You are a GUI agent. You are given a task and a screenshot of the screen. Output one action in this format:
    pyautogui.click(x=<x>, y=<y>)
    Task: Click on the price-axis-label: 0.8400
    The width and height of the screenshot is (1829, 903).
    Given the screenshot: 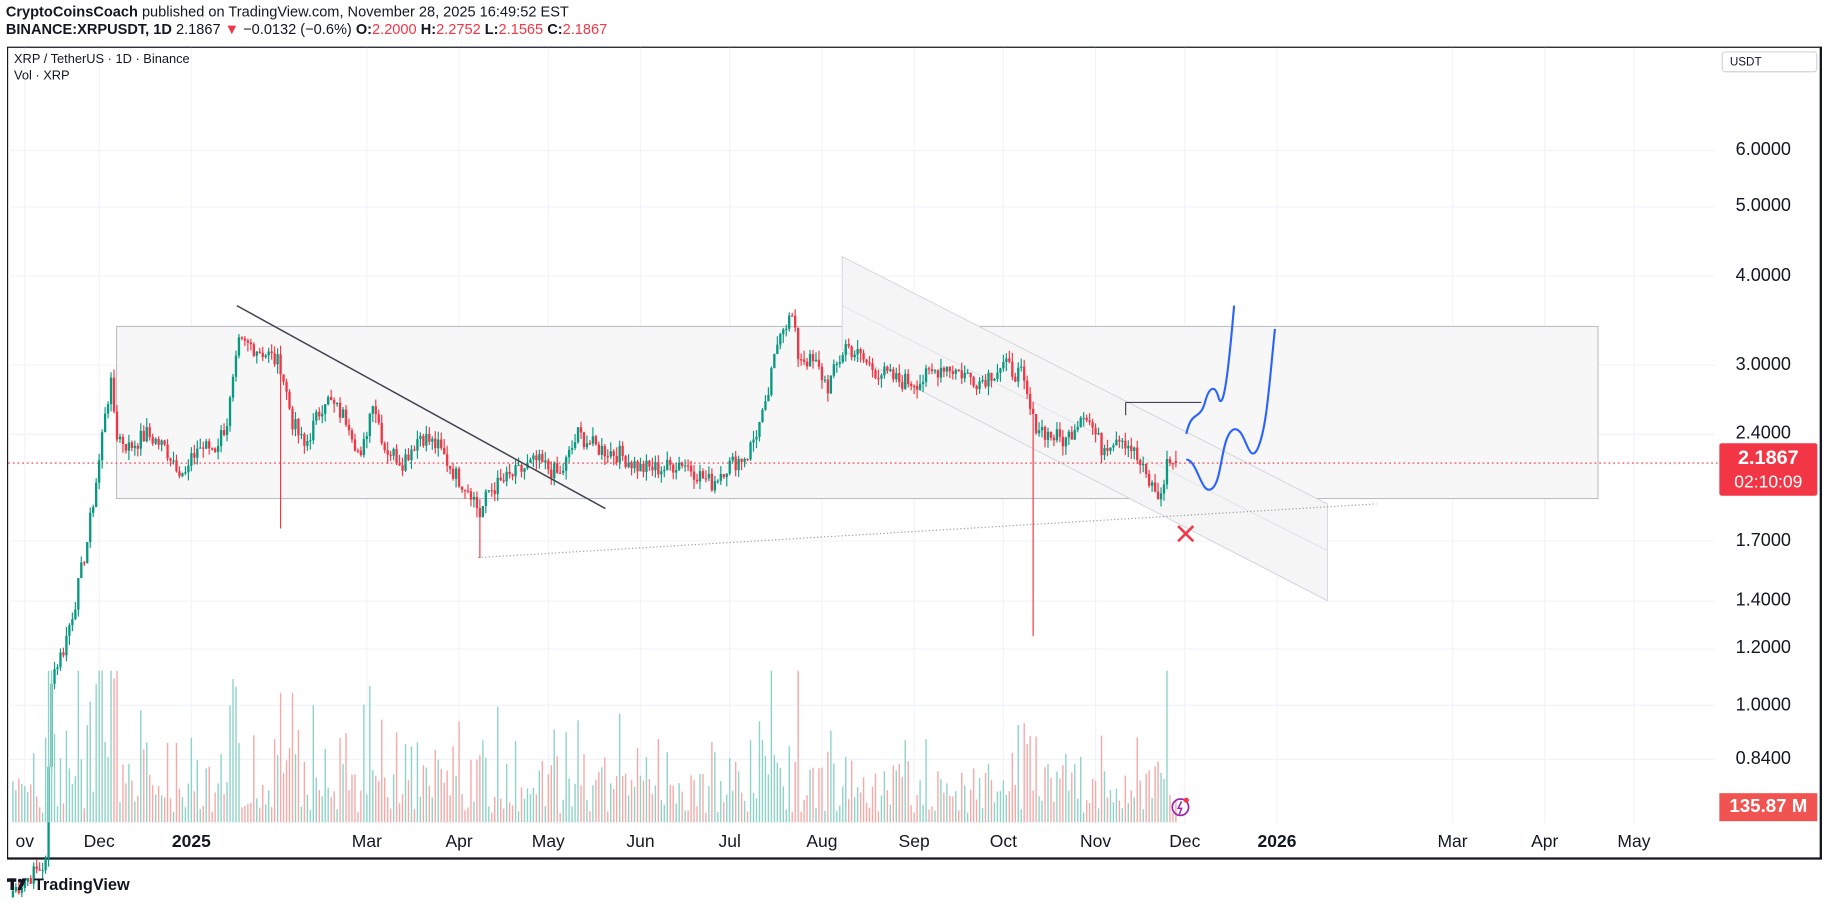 What is the action you would take?
    pyautogui.click(x=1763, y=758)
    